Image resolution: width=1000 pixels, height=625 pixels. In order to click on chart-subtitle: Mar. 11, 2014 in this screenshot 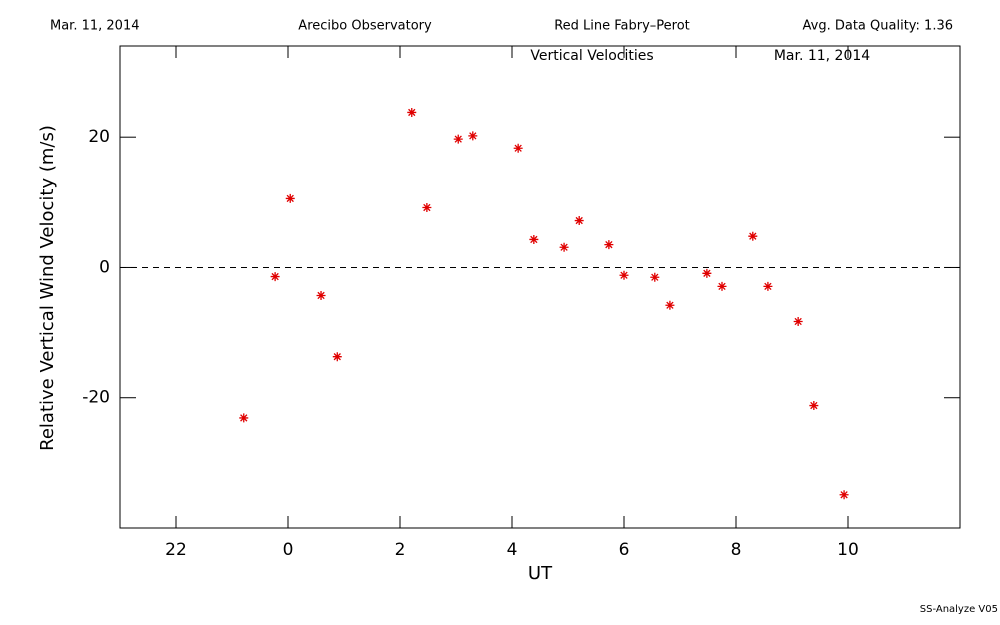, I will do `click(822, 56)`.